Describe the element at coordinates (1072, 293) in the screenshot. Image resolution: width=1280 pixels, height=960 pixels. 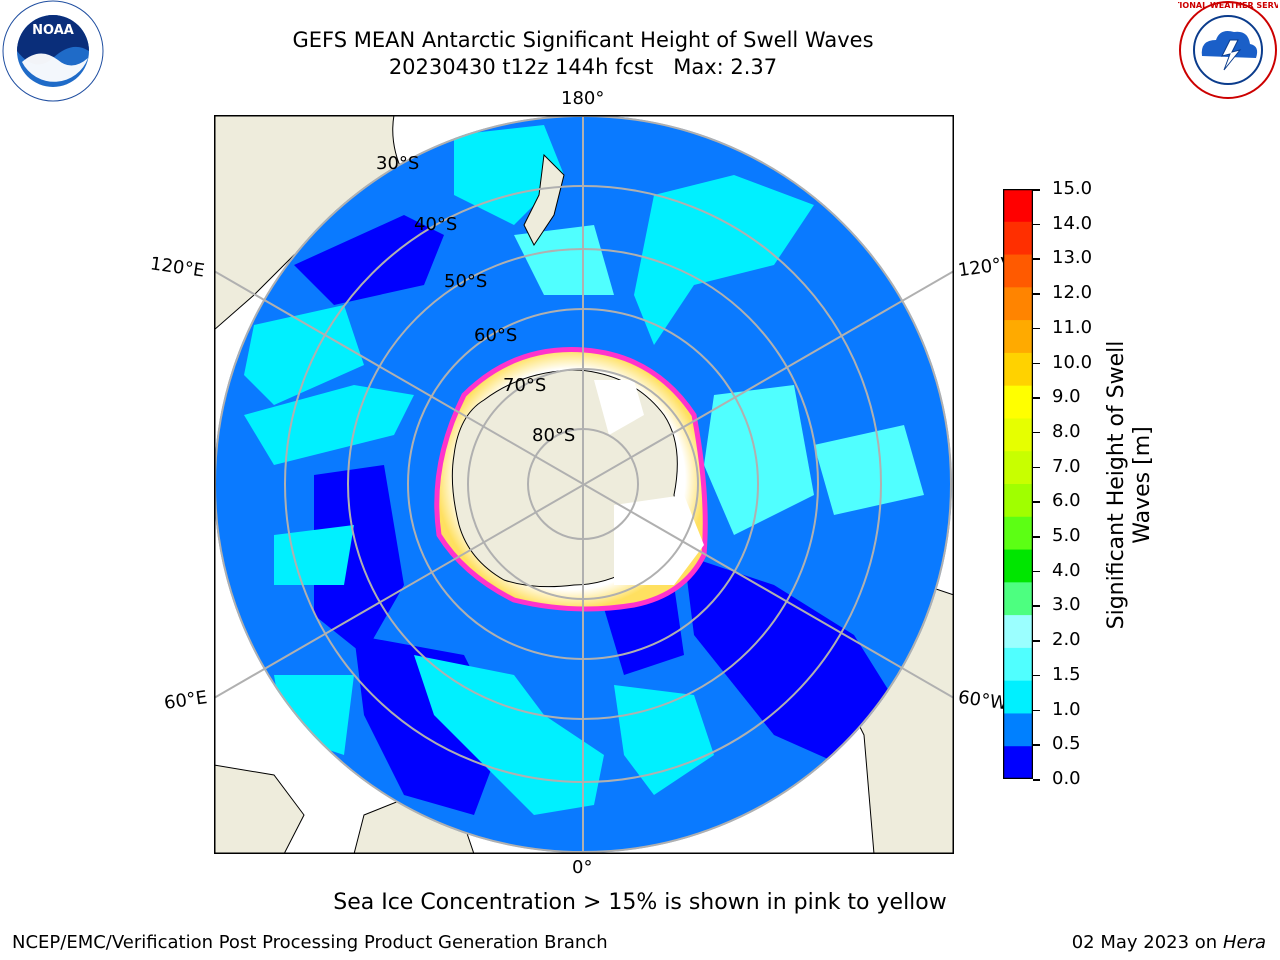
I see `colorbar-tick-label: 12.0` at that location.